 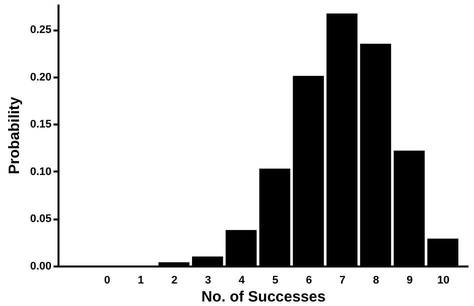 What do you see at coordinates (275, 280) in the screenshot?
I see `x-tick-label: 5` at bounding box center [275, 280].